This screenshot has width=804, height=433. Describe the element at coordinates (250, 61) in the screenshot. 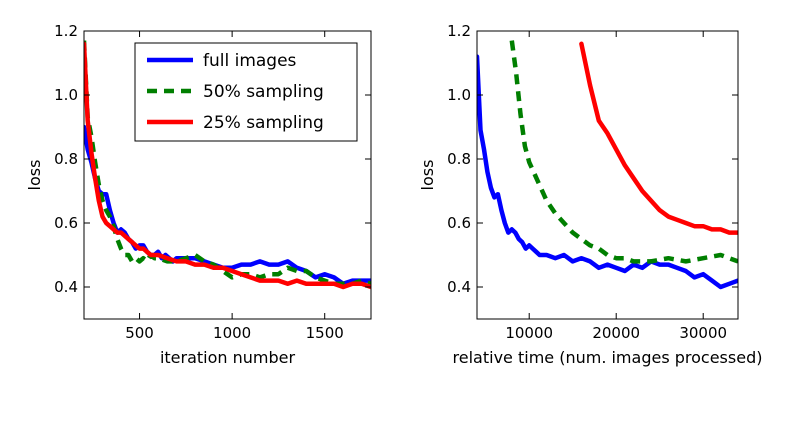

I see `legend-label: full images` at that location.